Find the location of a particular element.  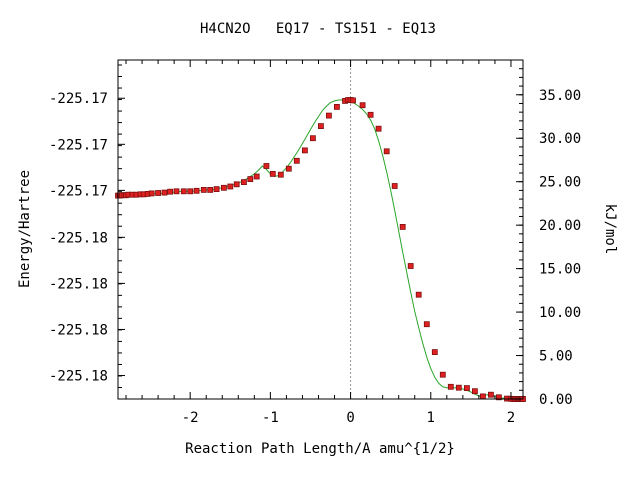

y-axis-left-label: Energy/Hartree is located at coordinates (25, 229).